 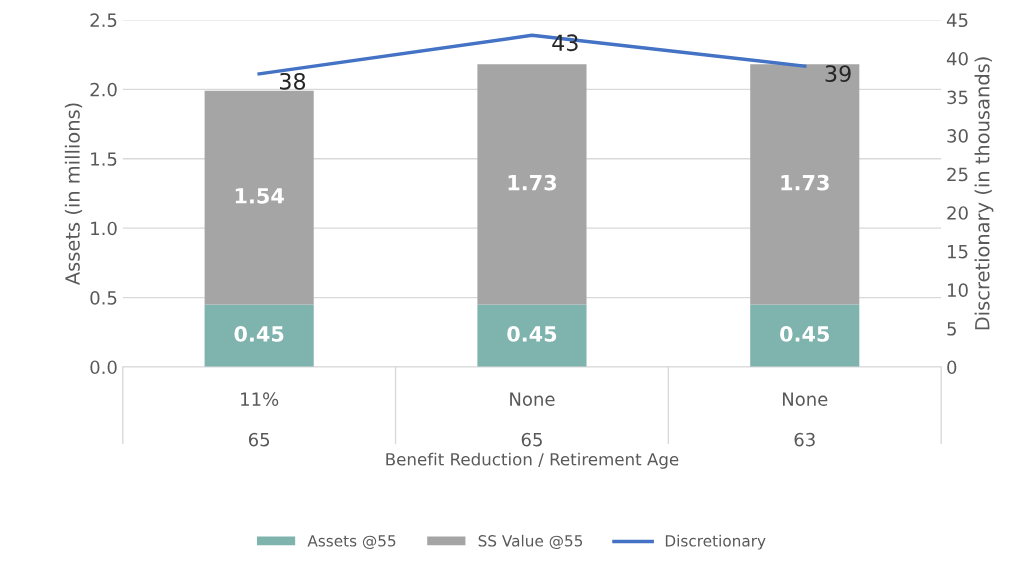 I want to click on legend-label: Assets @55, so click(x=351, y=542).